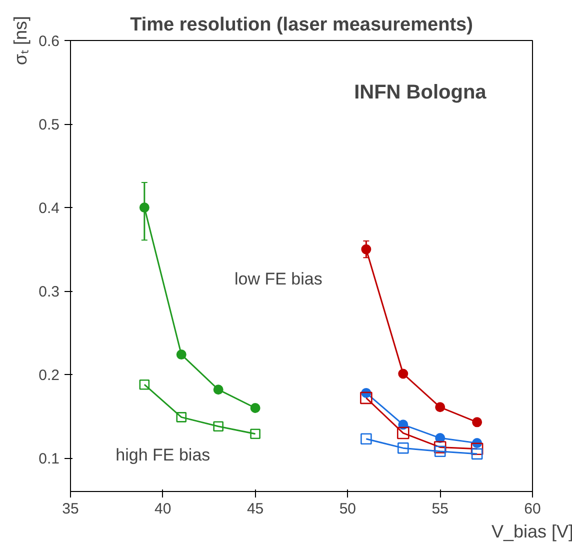 The width and height of the screenshot is (572, 551). What do you see at coordinates (531, 532) in the screenshot?
I see `x-axis-title: V_bias [V]` at bounding box center [531, 532].